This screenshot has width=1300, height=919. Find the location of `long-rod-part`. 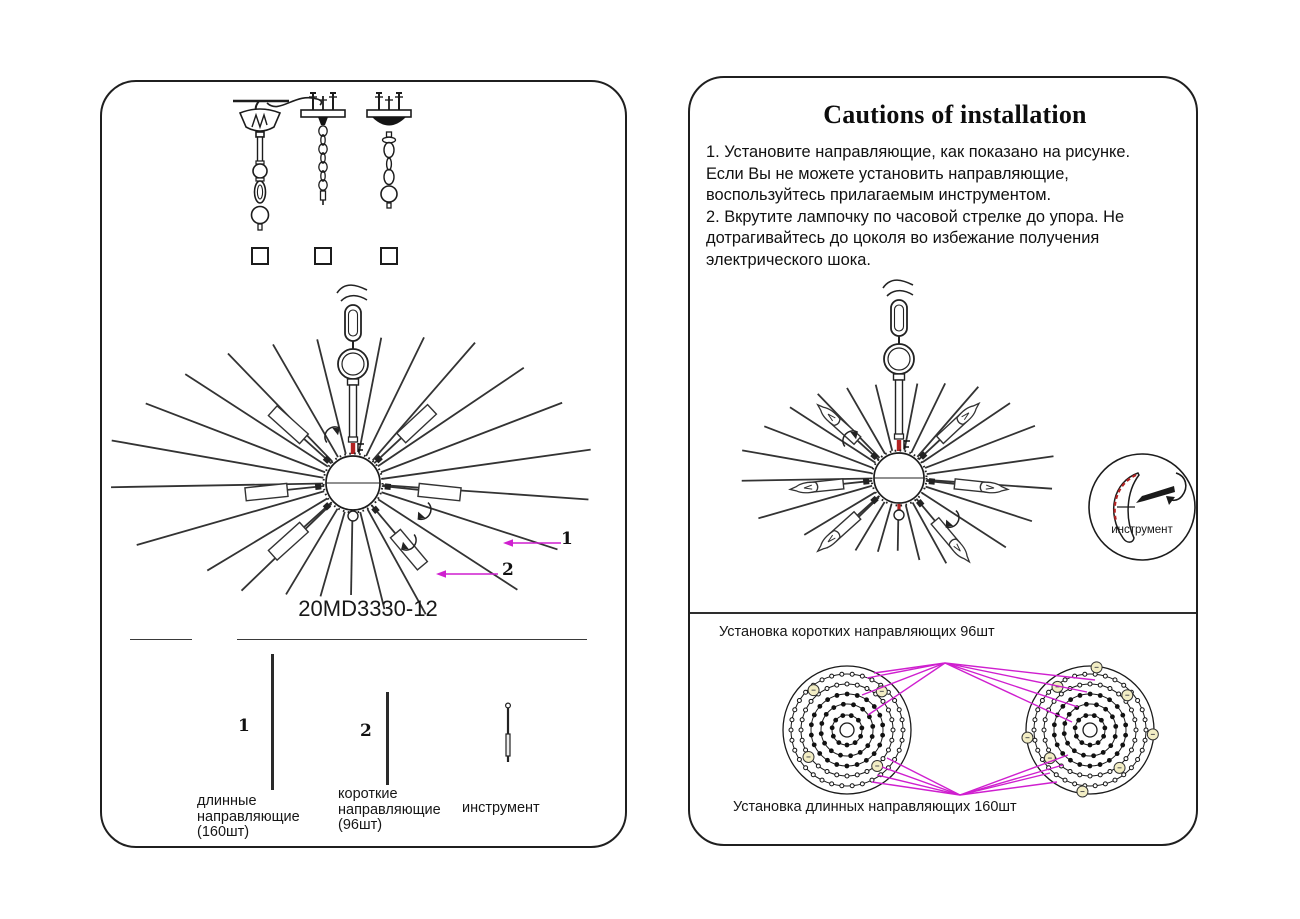

long-rod-part is located at coordinates (272, 722).